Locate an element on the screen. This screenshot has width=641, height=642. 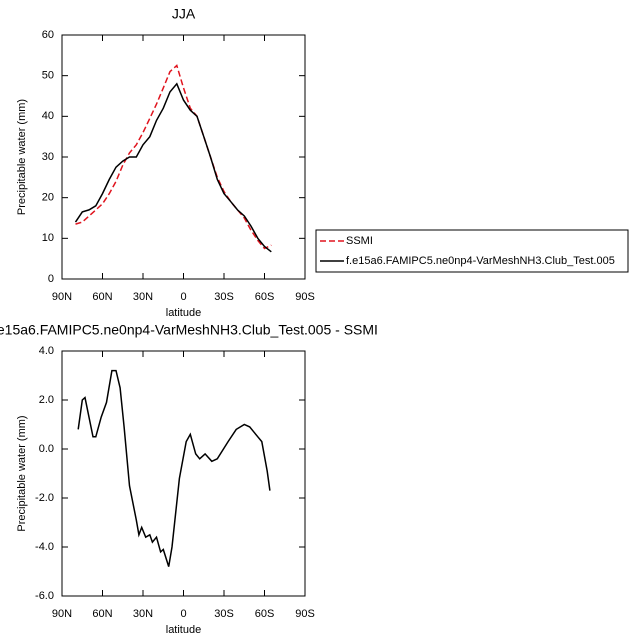
y-tick-label: 60 is located at coordinates (48, 35).